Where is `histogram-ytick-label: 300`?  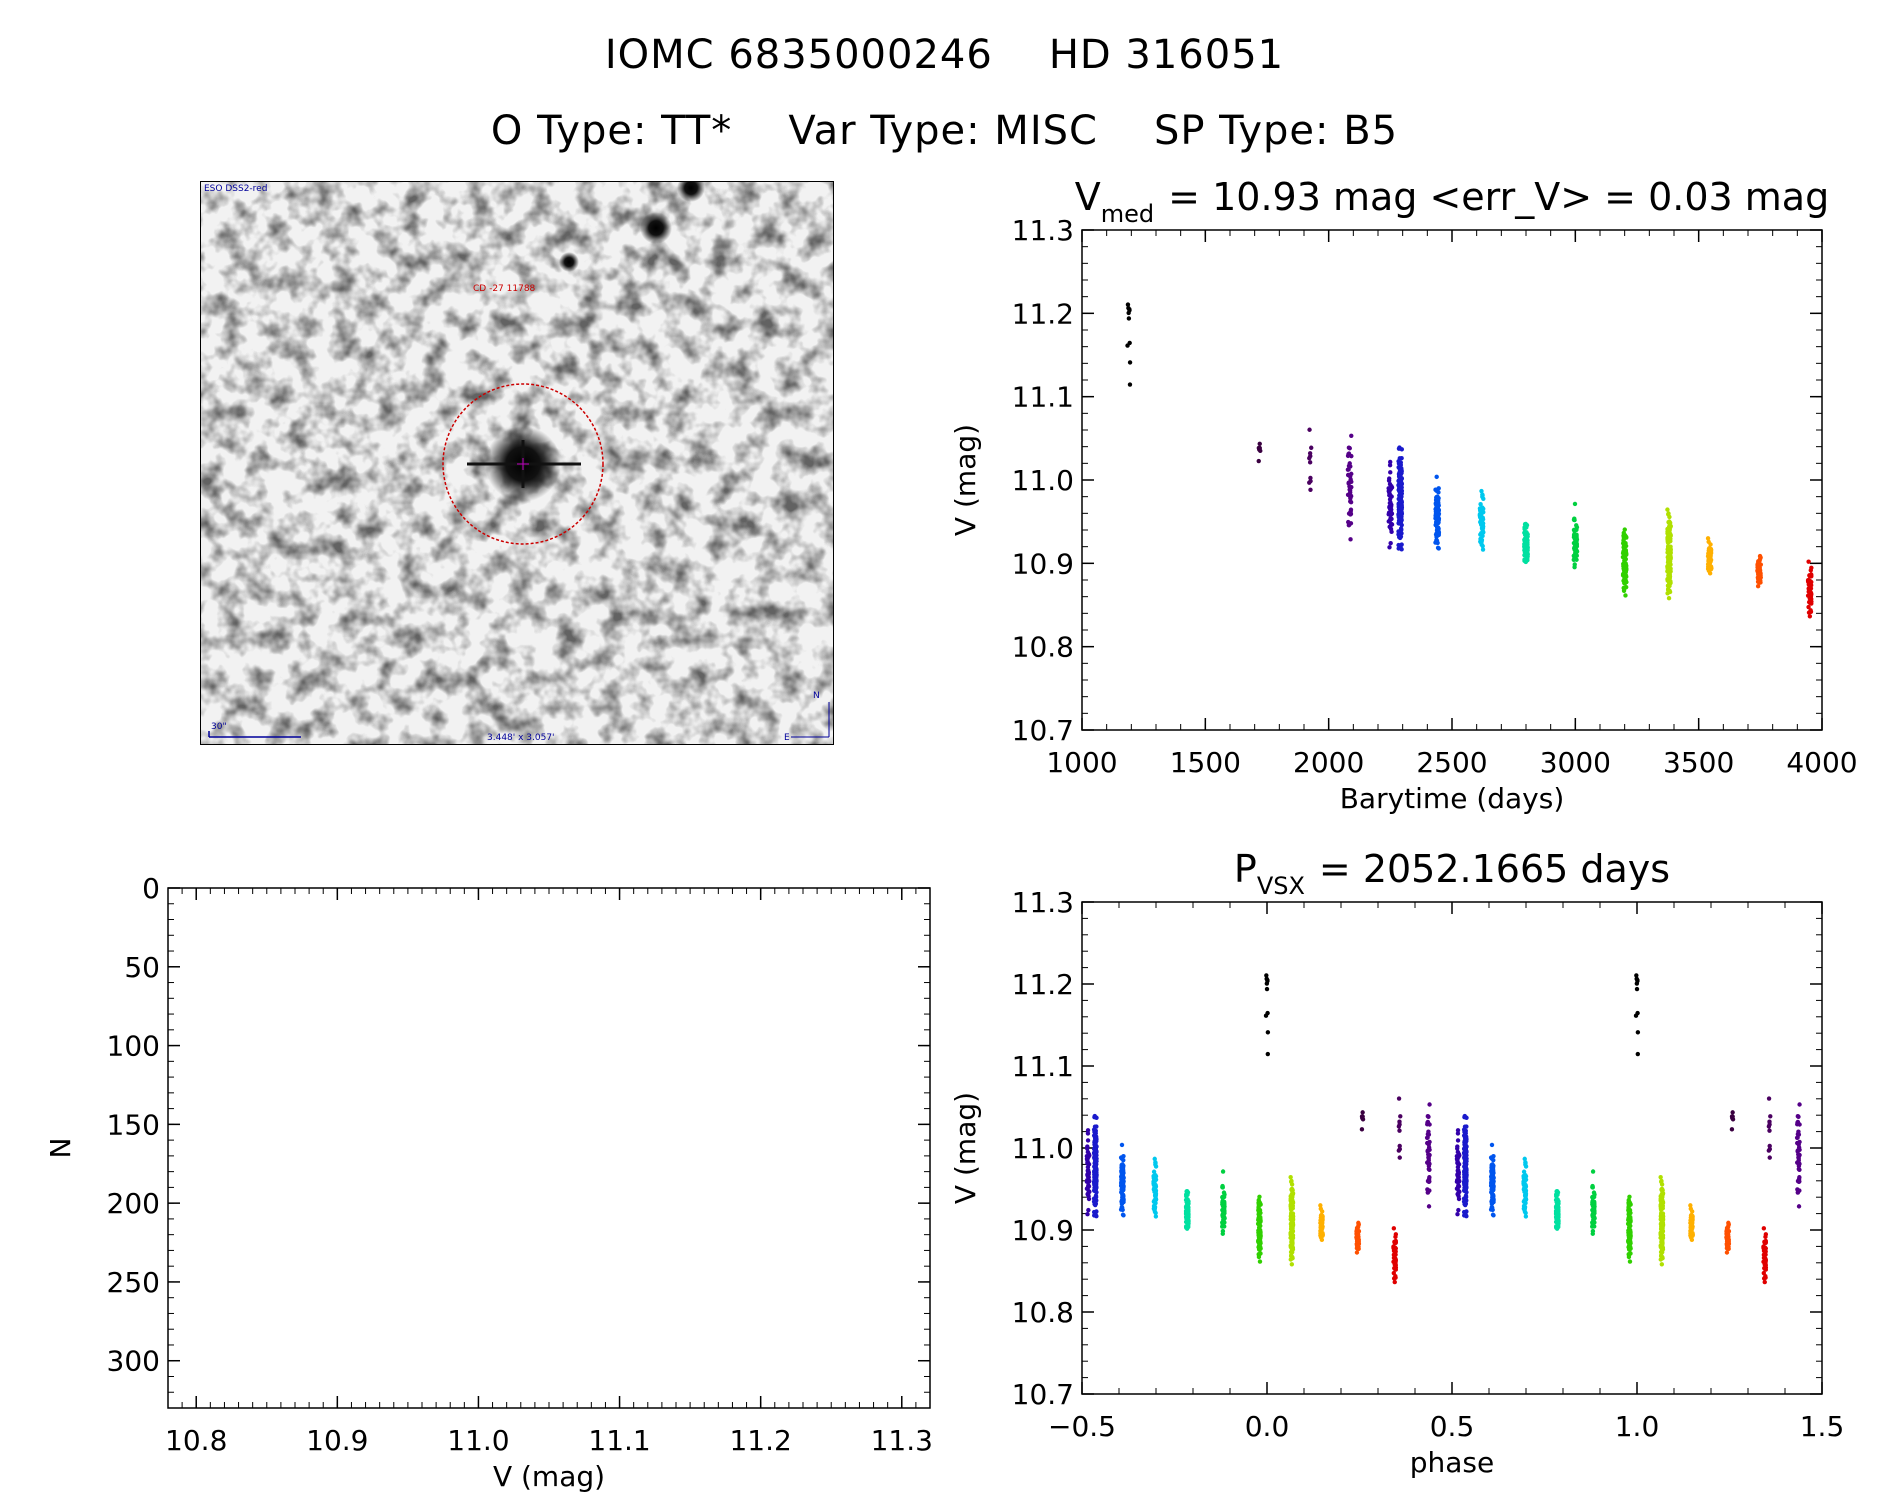 histogram-ytick-label: 300 is located at coordinates (133, 1361).